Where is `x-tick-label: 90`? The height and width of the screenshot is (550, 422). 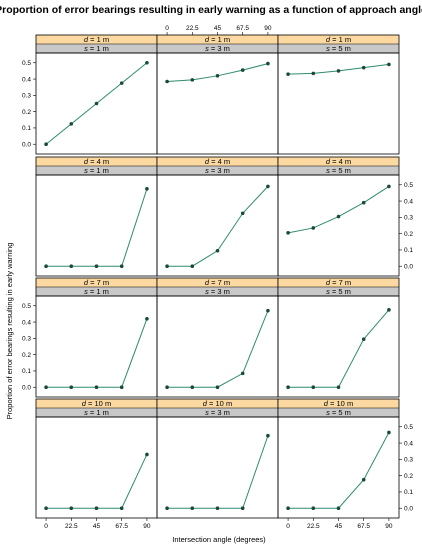
x-tick-label: 90 is located at coordinates (268, 28).